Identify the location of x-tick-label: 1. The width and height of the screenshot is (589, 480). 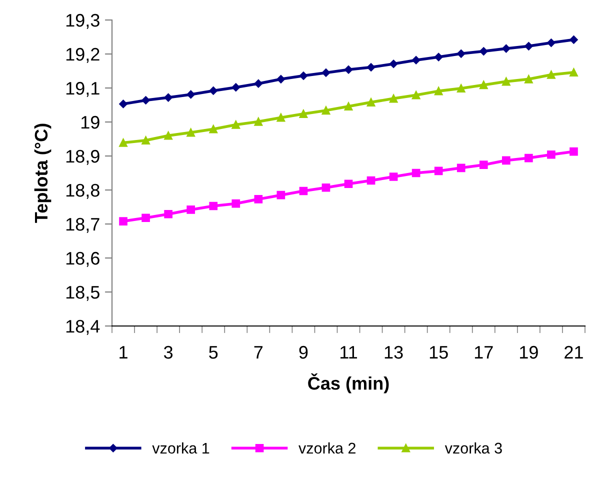
(124, 352).